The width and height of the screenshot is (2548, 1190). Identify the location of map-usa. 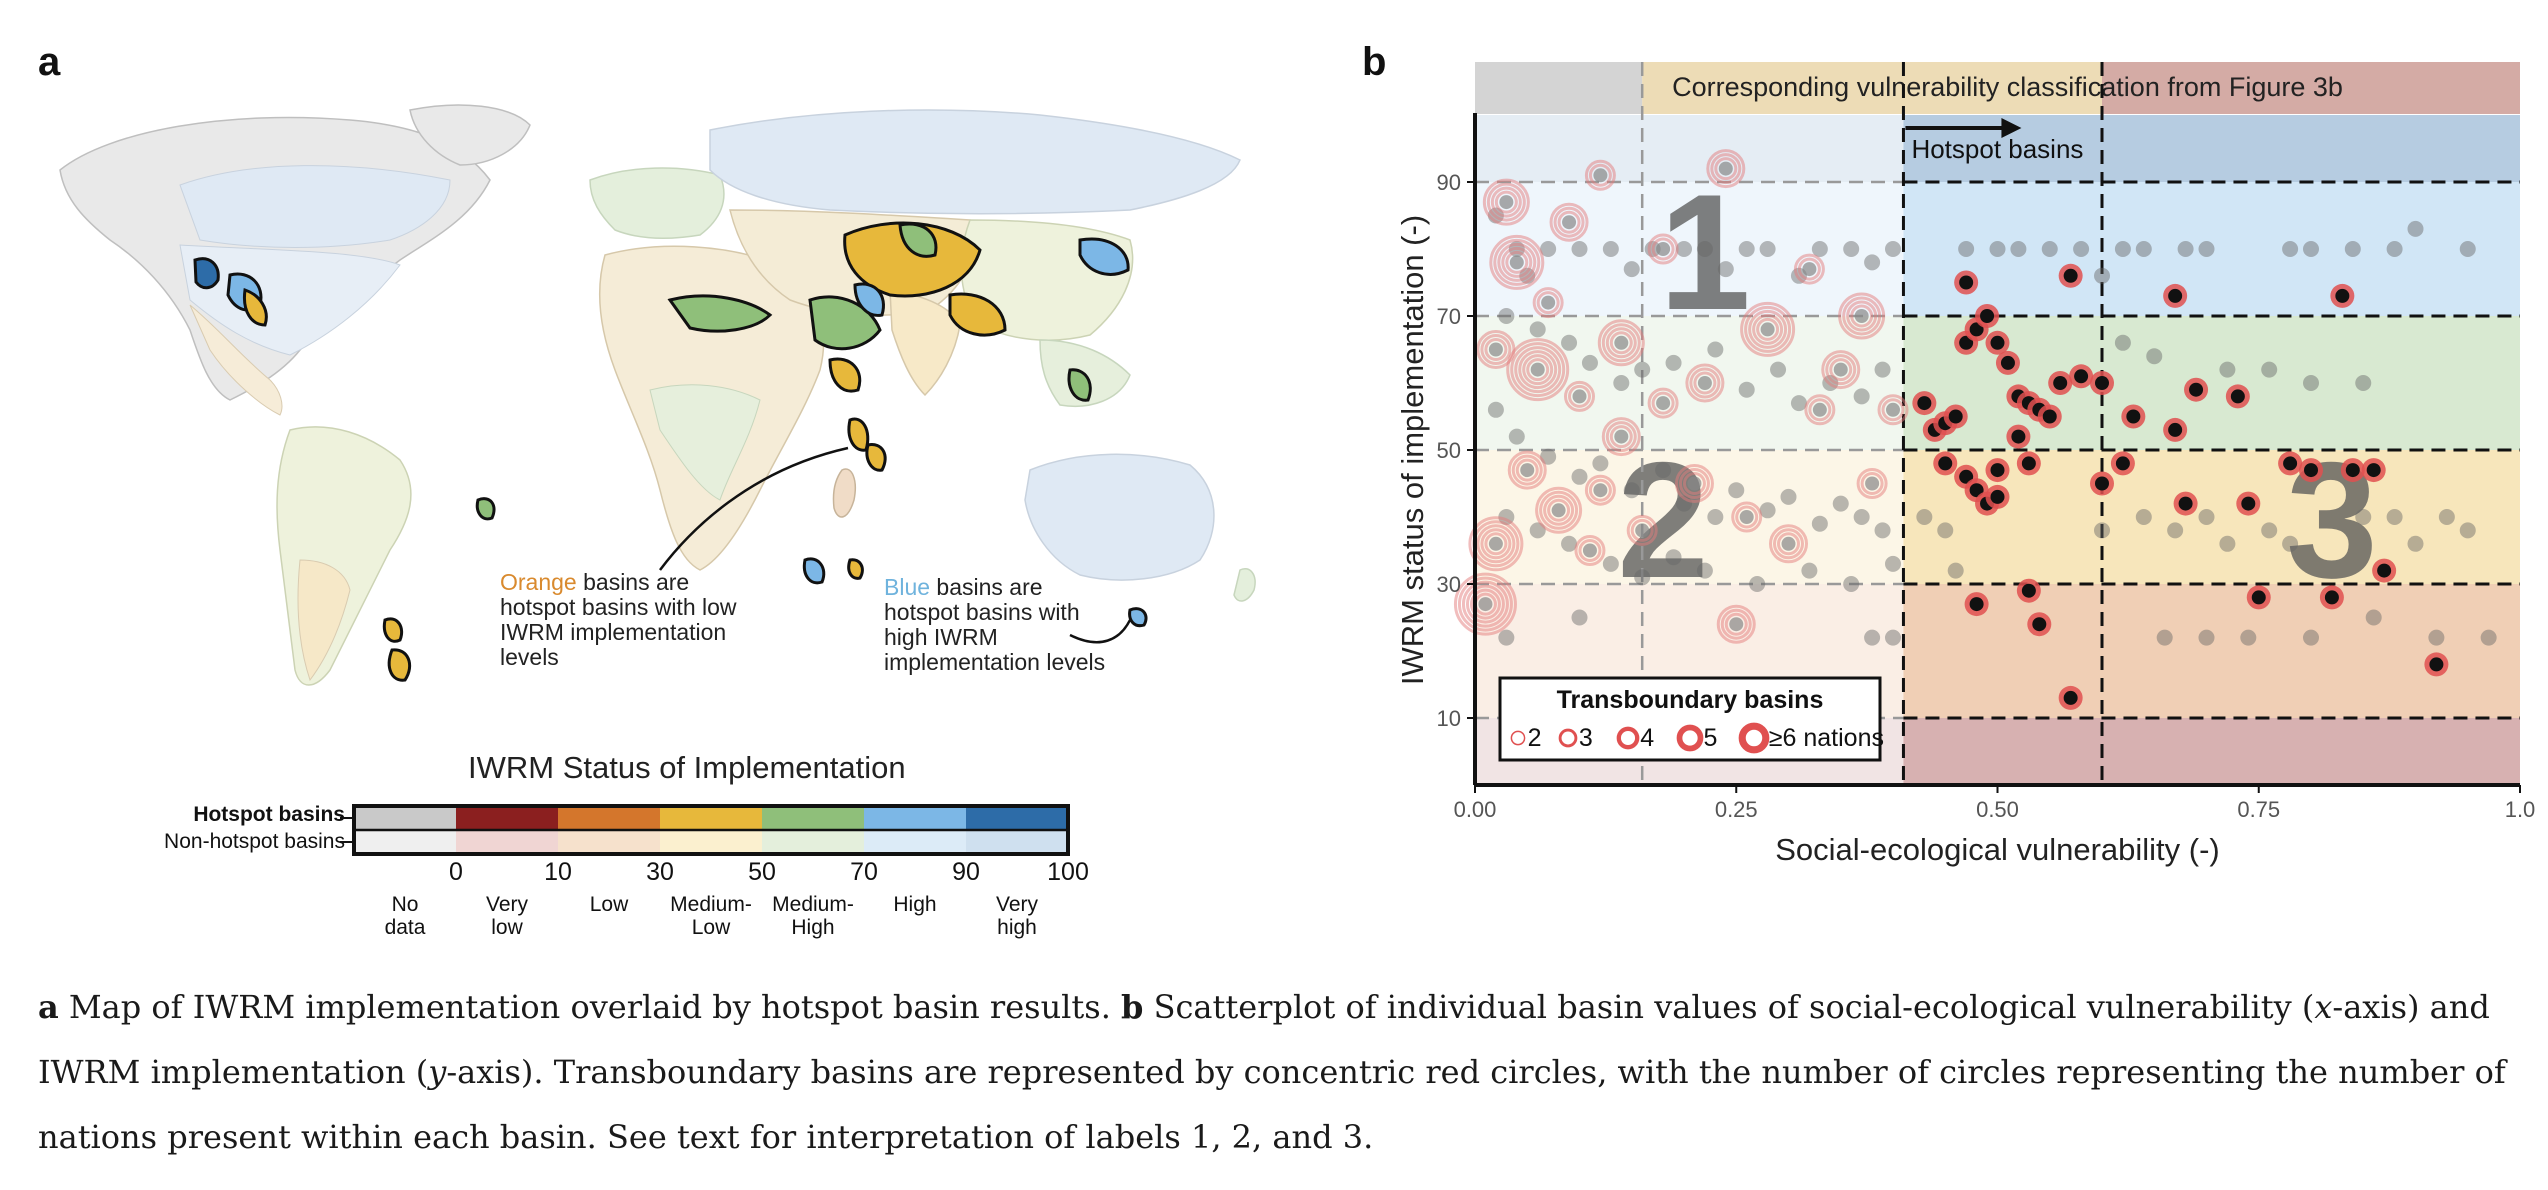
(290, 300).